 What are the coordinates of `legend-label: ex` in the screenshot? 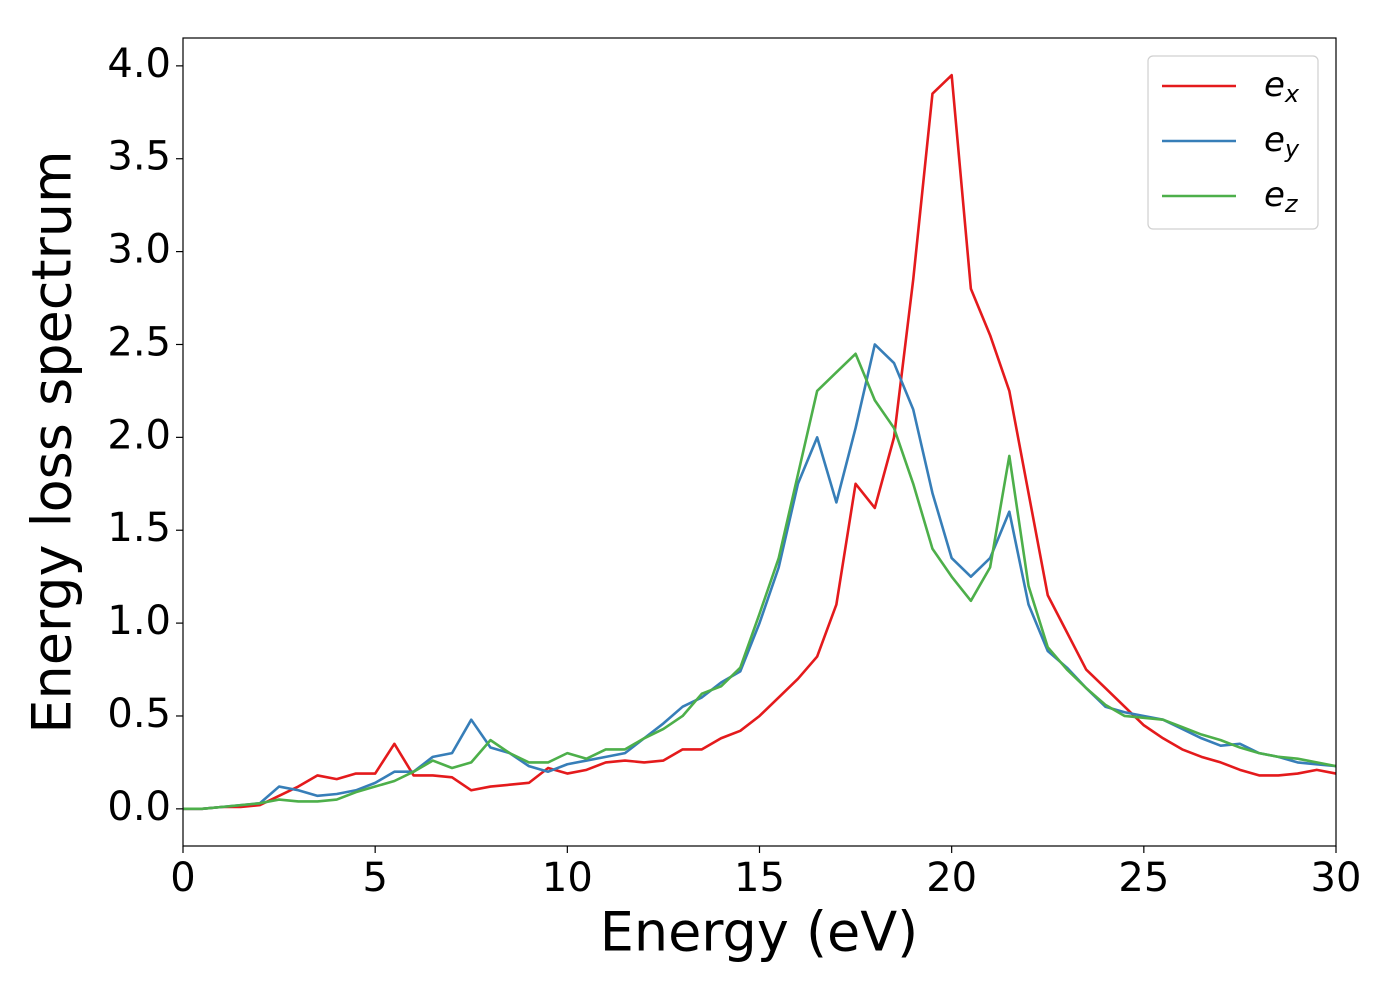 It's located at (1282, 87).